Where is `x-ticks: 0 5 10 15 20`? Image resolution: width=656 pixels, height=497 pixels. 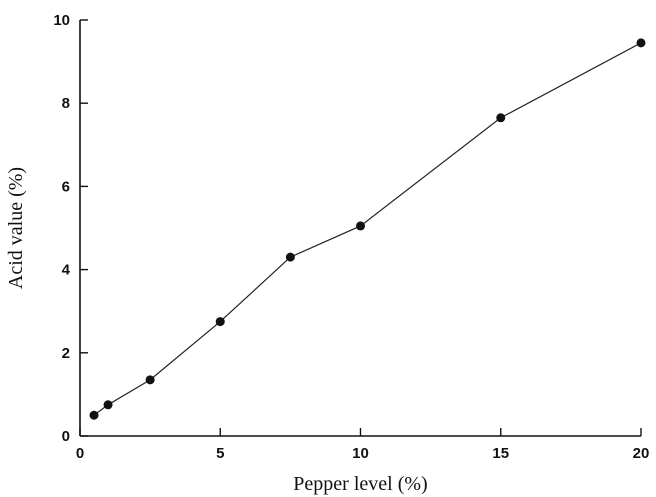
x-ticks: 0 5 10 15 20 is located at coordinates (363, 445).